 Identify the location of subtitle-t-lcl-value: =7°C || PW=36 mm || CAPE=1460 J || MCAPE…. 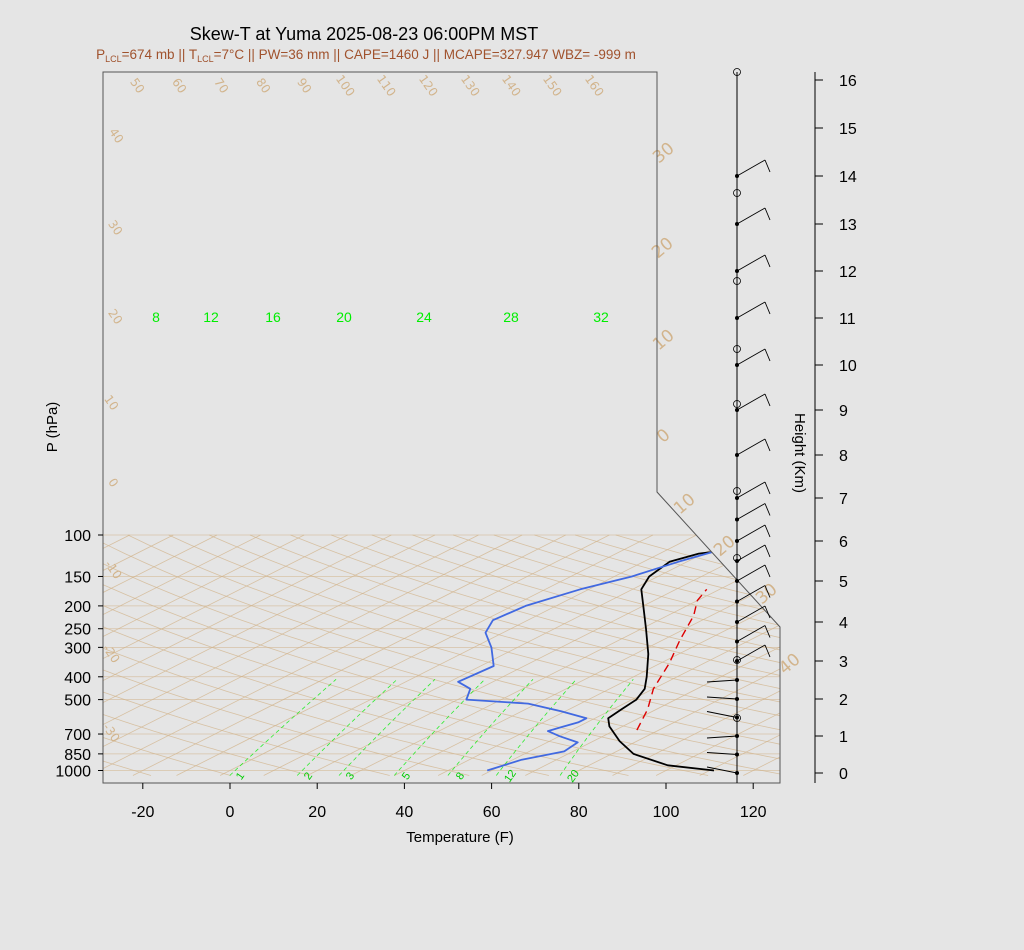
(425, 54).